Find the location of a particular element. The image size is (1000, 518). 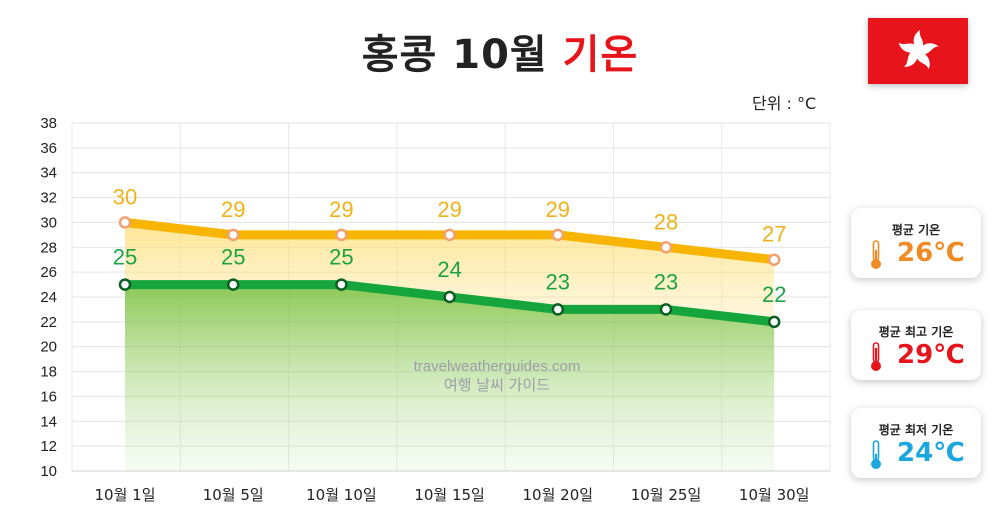

x-tick-label: 10월 15일 is located at coordinates (449, 495).